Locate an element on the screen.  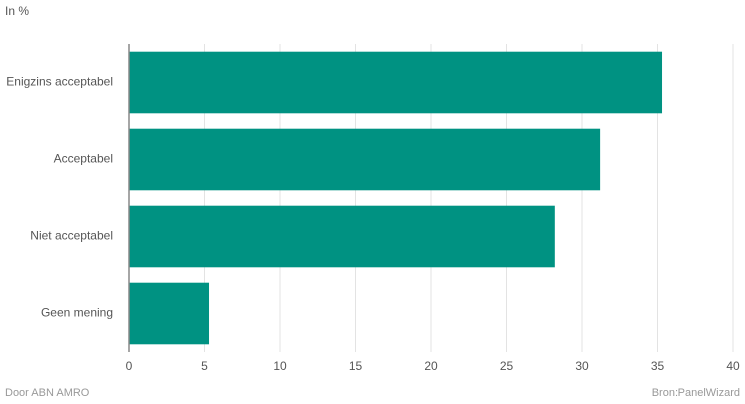
x-tick-label: 30 is located at coordinates (582, 366).